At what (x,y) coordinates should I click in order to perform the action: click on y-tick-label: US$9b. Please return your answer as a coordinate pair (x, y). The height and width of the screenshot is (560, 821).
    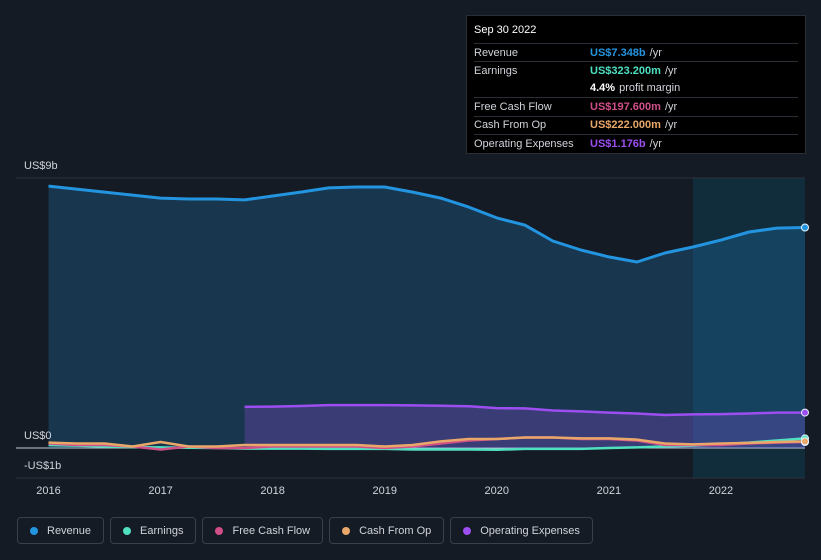
    Looking at the image, I should click on (41, 166).